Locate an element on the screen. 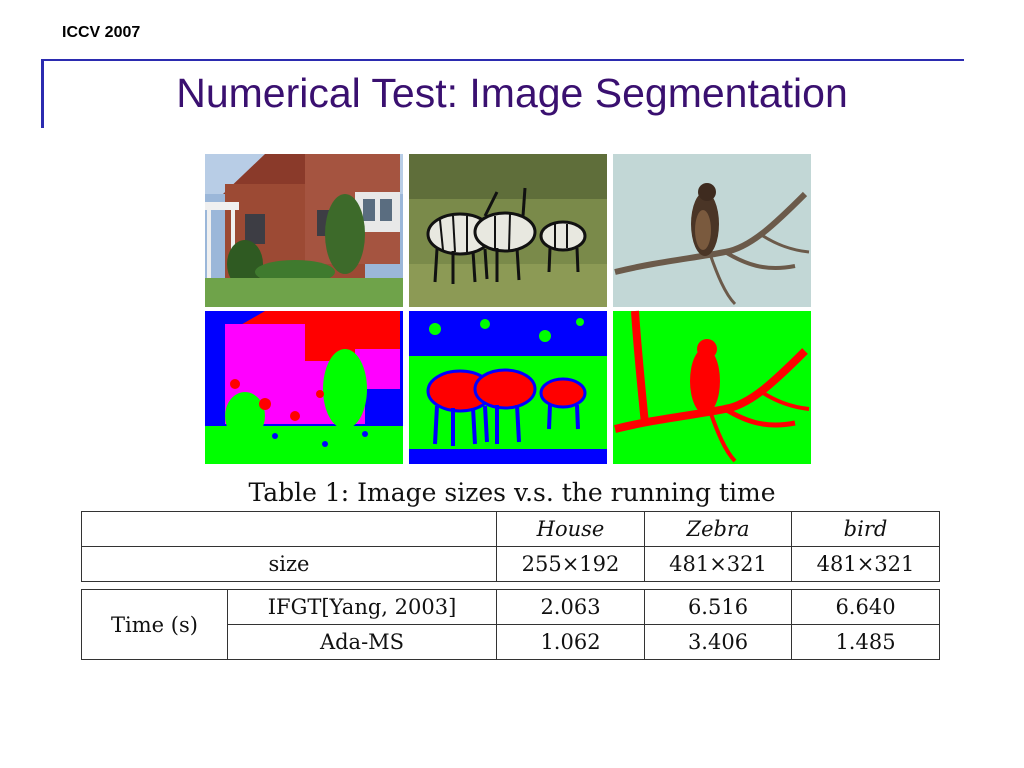  house-photo is located at coordinates (304, 230).